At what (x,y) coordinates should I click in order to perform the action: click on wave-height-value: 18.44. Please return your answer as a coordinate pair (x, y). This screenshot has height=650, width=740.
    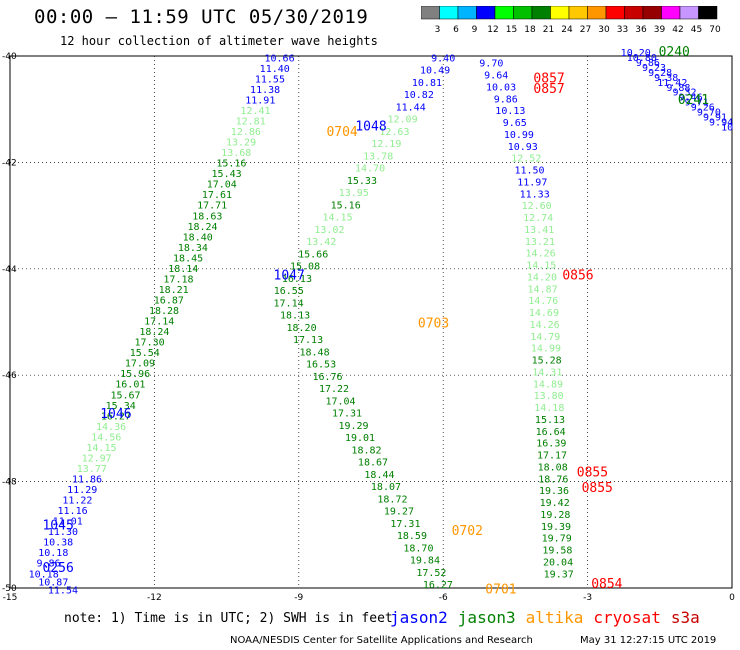
    Looking at the image, I should click on (379, 475).